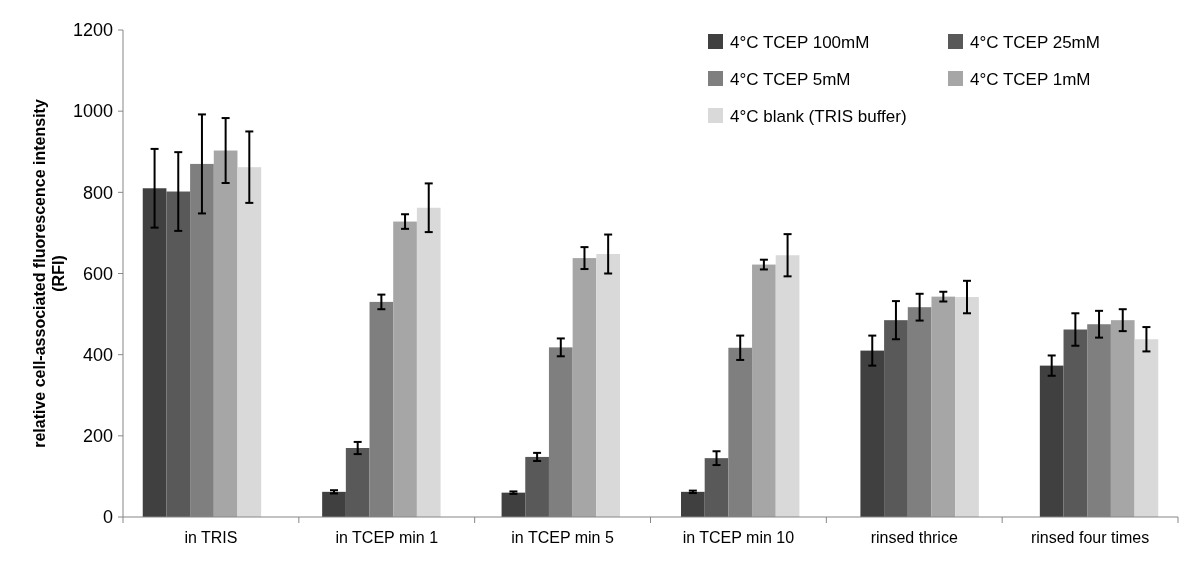 The width and height of the screenshot is (1194, 561). I want to click on x-tick-label: rinsed thrice, so click(914, 537).